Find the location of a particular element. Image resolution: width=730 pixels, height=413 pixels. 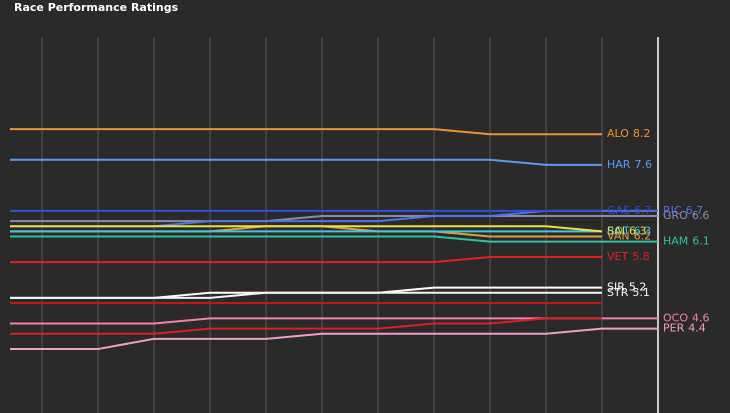

series-name: STR is located at coordinates (618, 292).